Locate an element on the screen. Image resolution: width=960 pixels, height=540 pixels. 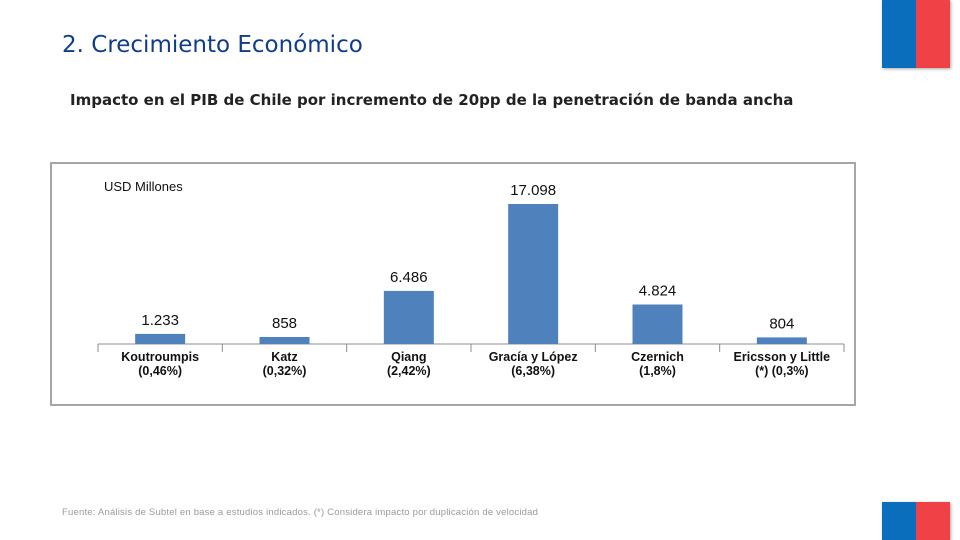
data-label: 1.233 is located at coordinates (160, 320).